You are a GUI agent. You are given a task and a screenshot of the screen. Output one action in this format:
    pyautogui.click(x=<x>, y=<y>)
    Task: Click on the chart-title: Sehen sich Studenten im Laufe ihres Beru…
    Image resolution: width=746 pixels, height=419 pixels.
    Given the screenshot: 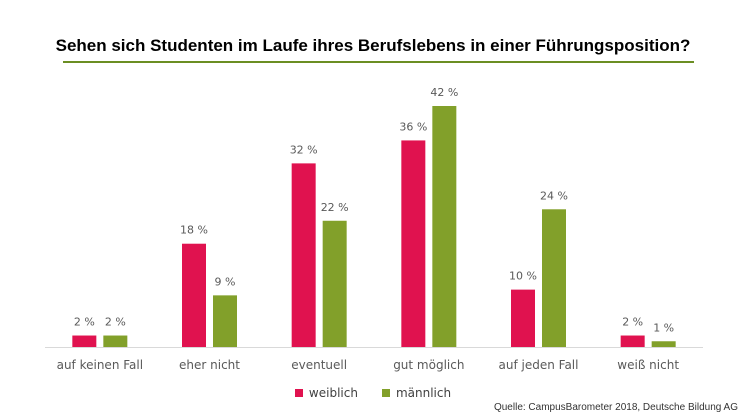 What is the action you would take?
    pyautogui.click(x=373, y=45)
    